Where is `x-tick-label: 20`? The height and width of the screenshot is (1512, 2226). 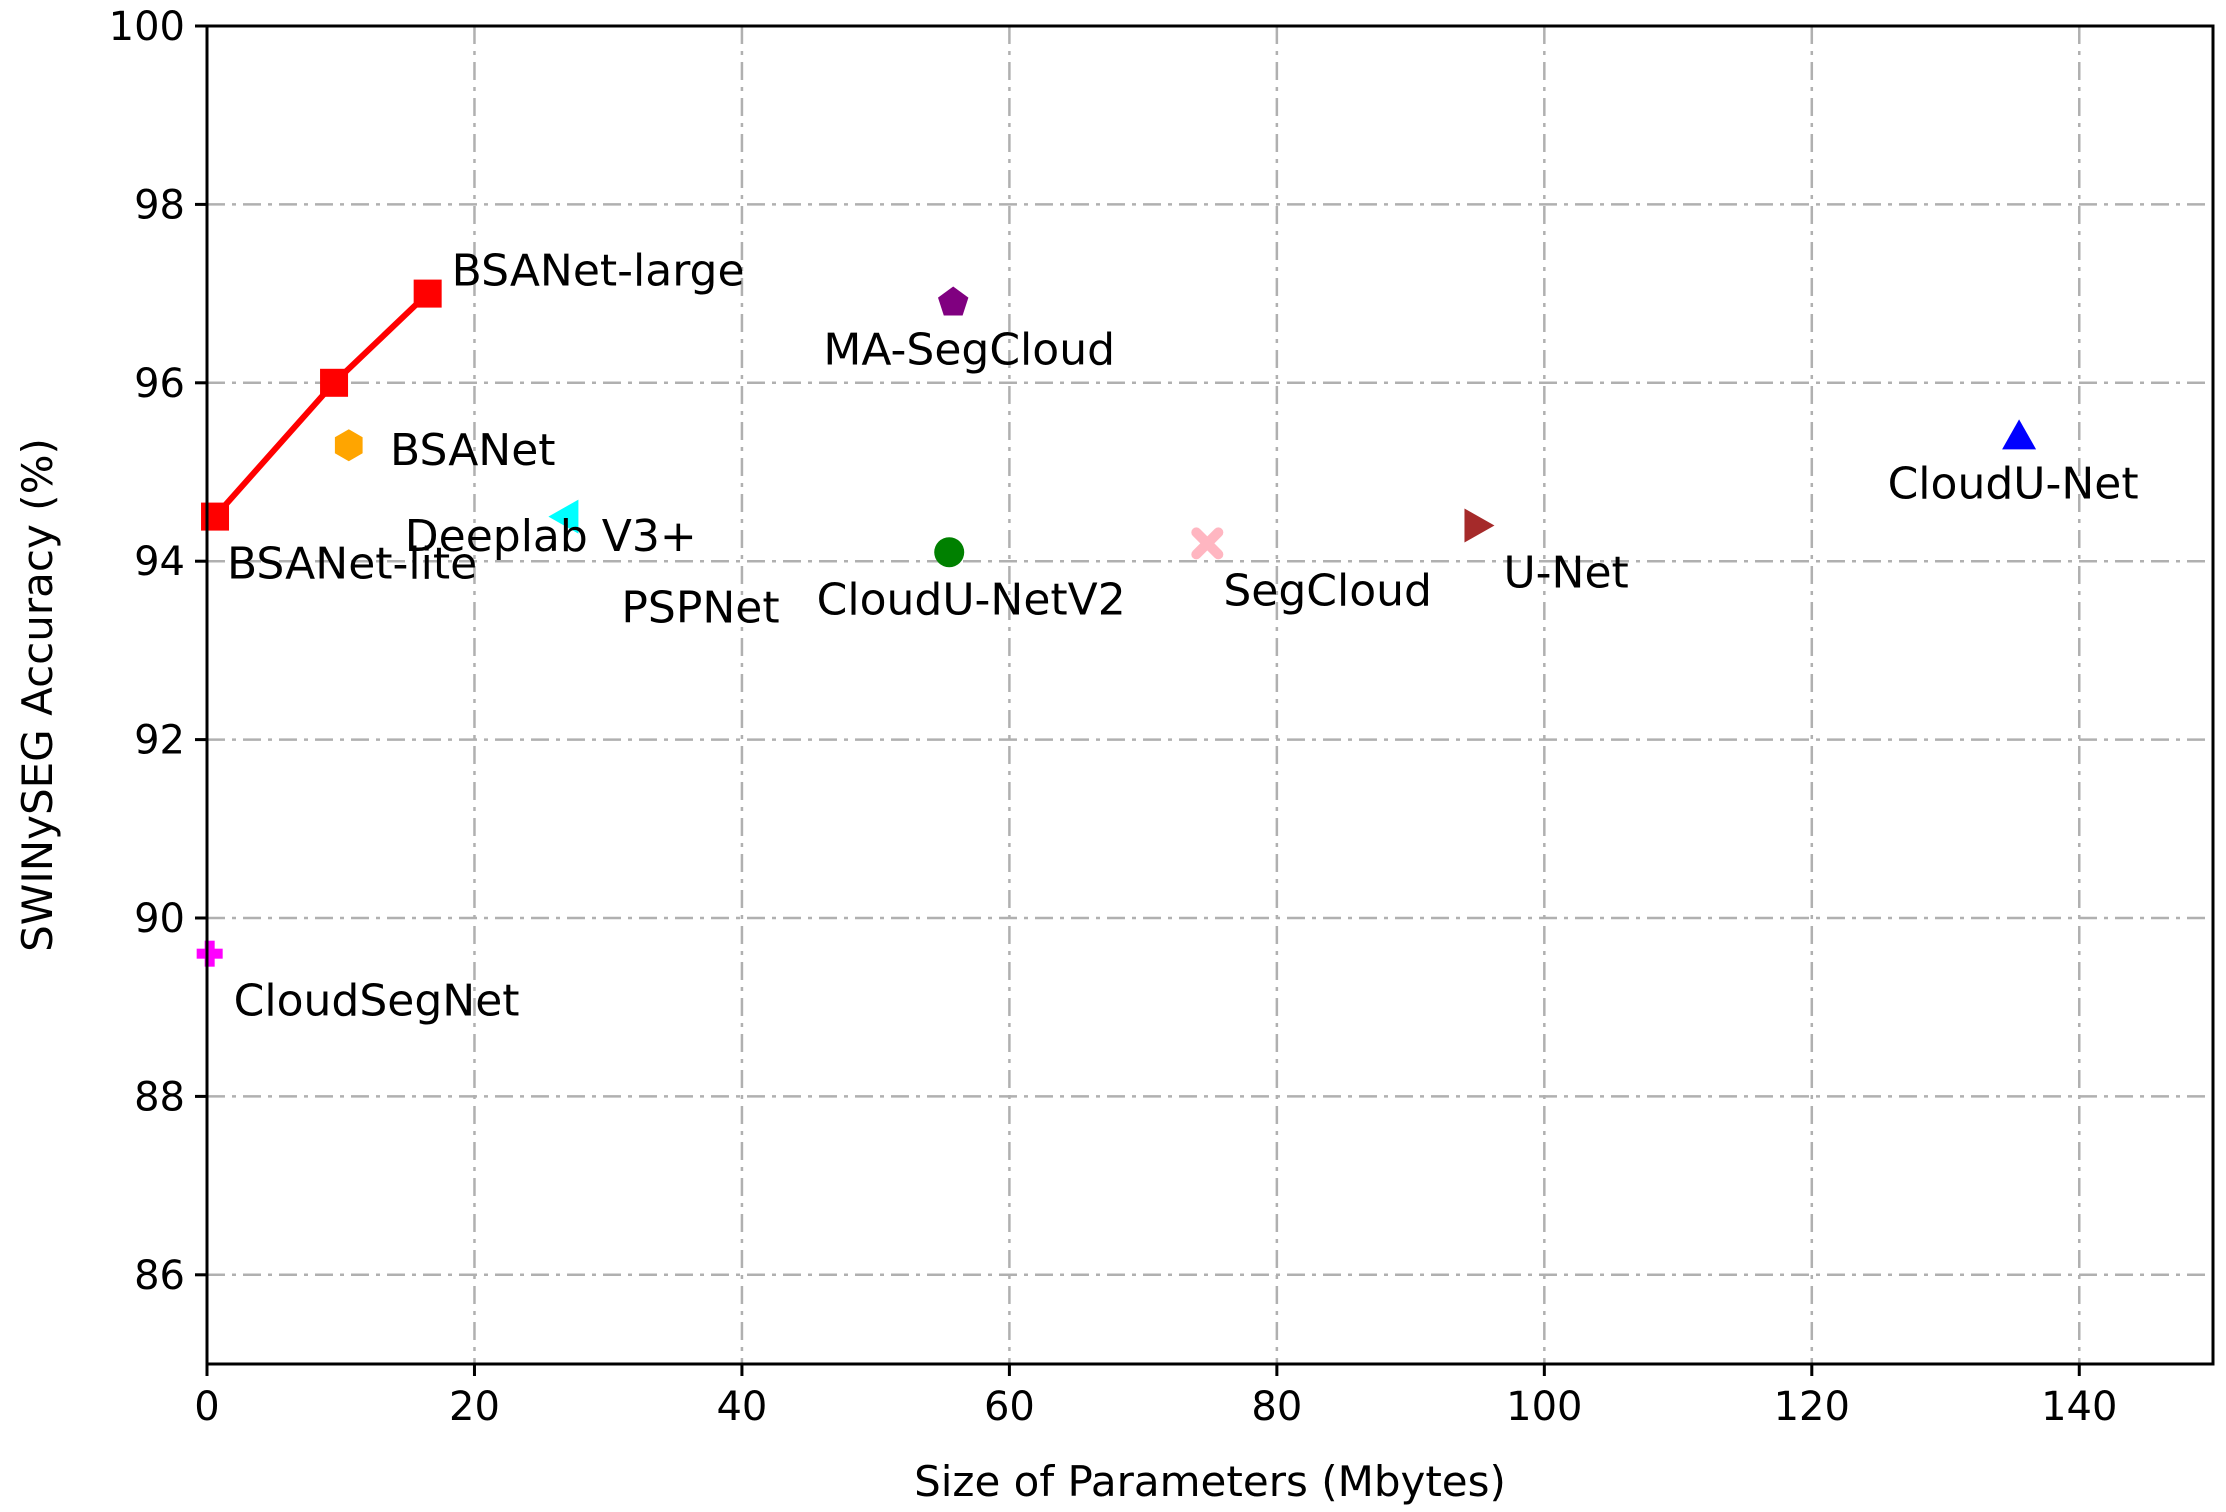 x-tick-label: 20 is located at coordinates (474, 1407).